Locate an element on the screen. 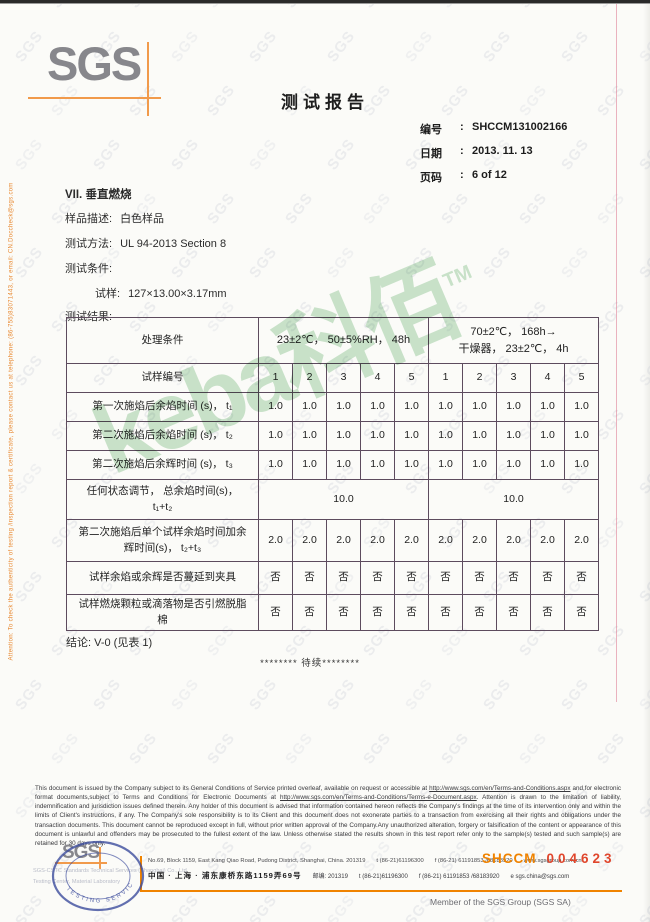 This screenshot has width=650, height=922. fax: f (86-21) 61191853 /68183920 is located at coordinates (473, 861).